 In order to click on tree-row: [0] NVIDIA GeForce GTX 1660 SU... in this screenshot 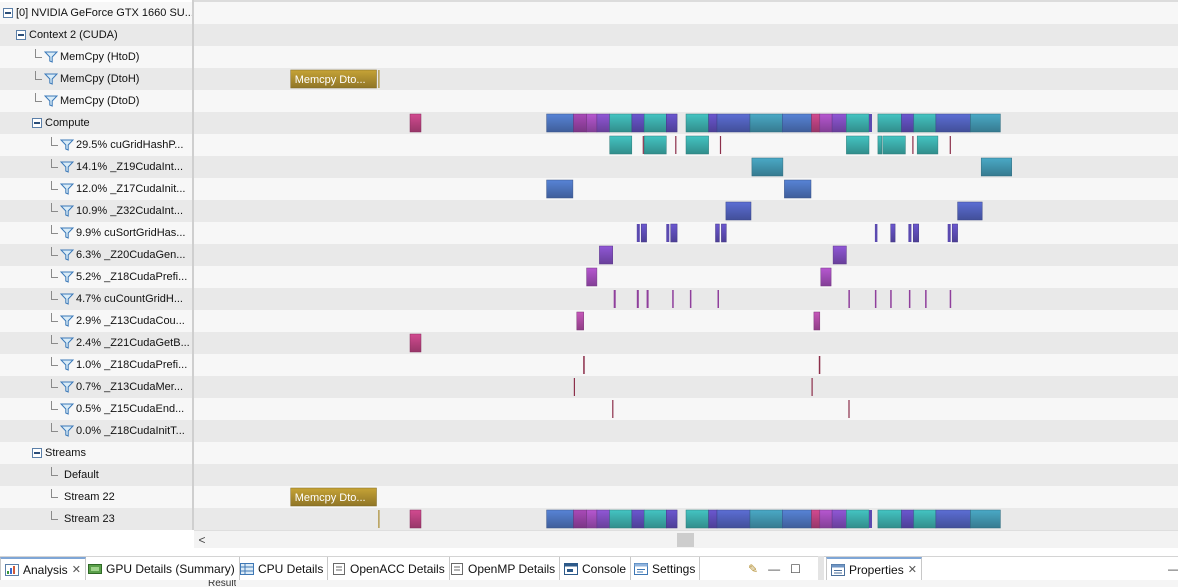, I will do `click(96, 13)`.